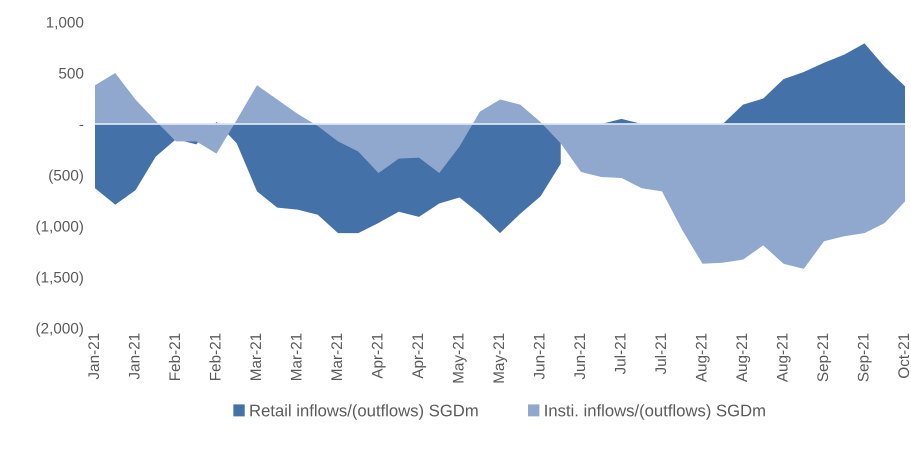 The image size is (911, 462). I want to click on y-tick-label: (2,000), so click(59, 329).